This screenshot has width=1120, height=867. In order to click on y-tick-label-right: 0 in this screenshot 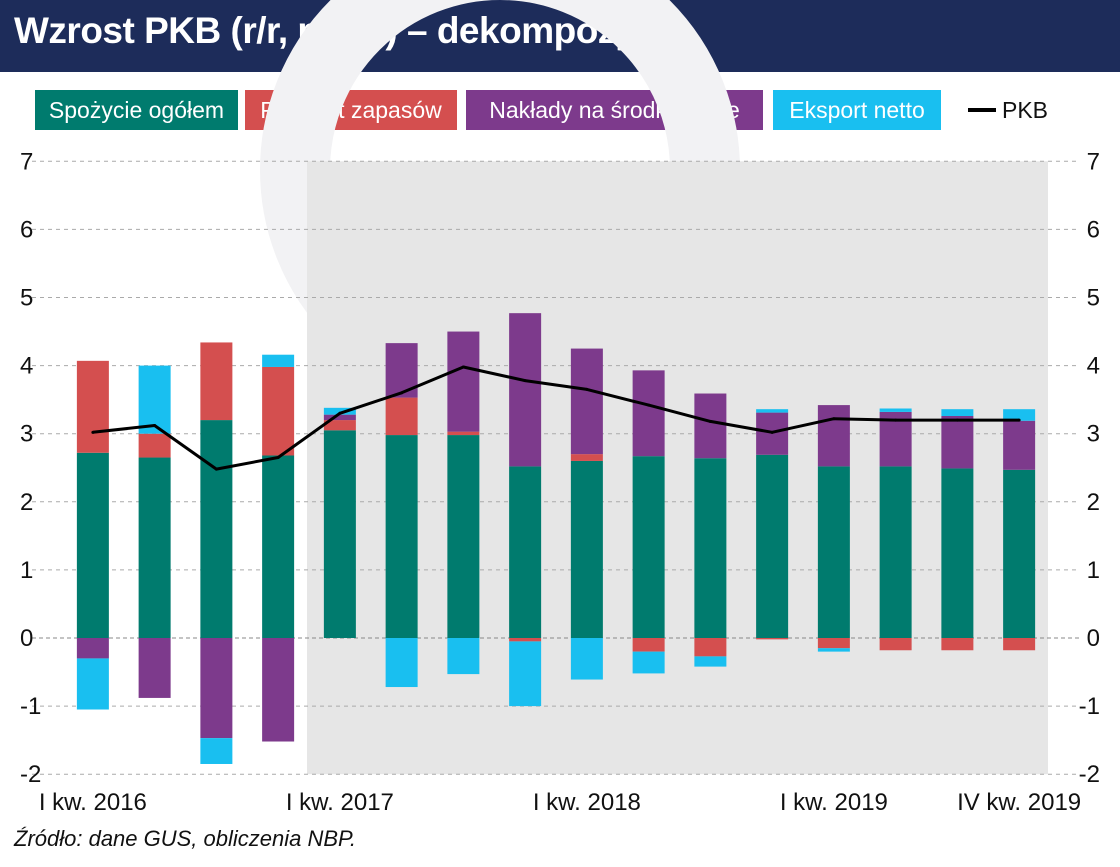, I will do `click(1093, 638)`.